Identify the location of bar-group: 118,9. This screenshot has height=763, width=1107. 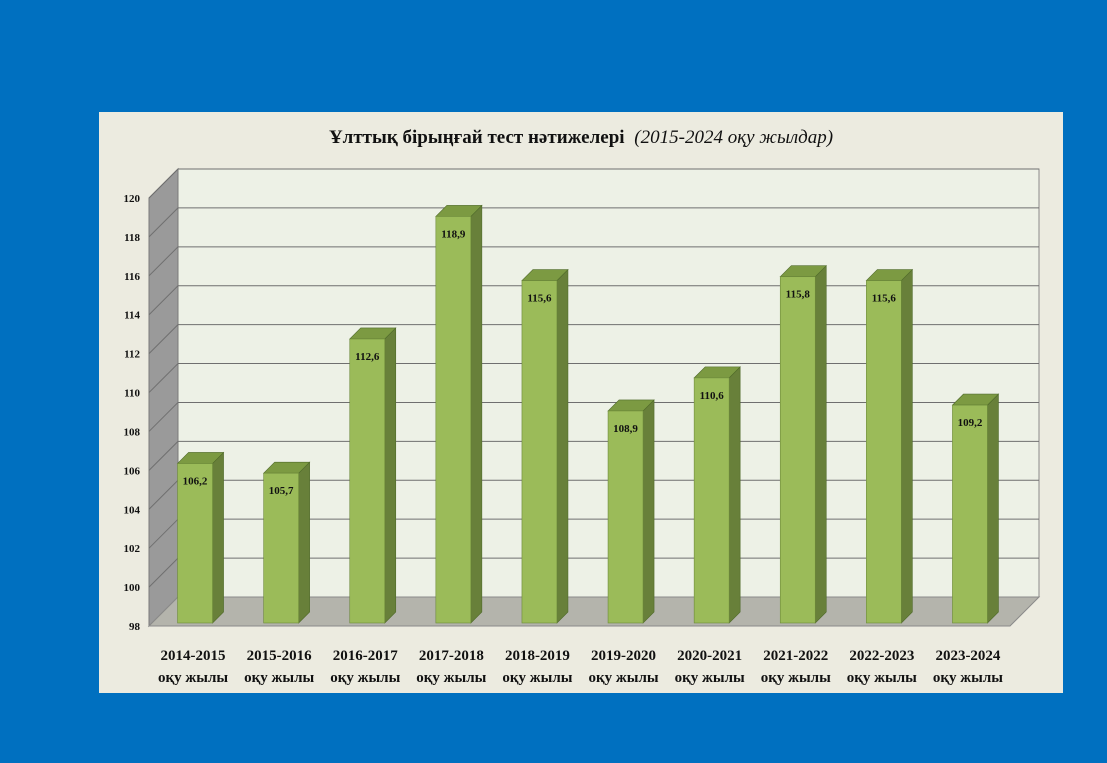
(459, 414).